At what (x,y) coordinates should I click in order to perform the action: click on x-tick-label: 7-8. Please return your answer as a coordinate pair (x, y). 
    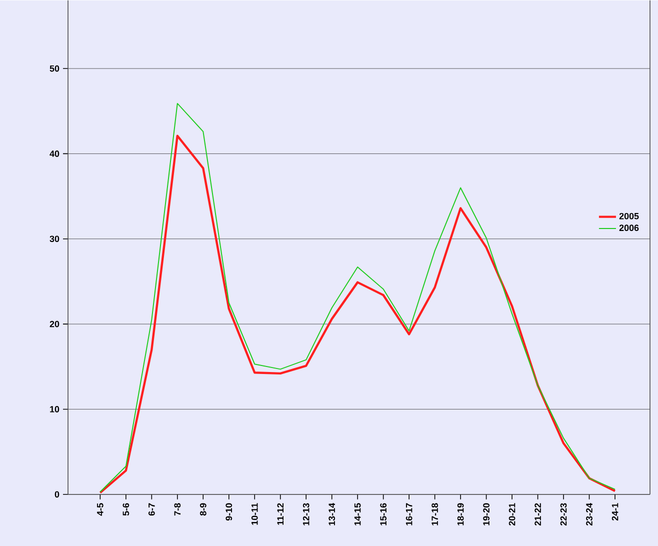
    Looking at the image, I should click on (177, 509).